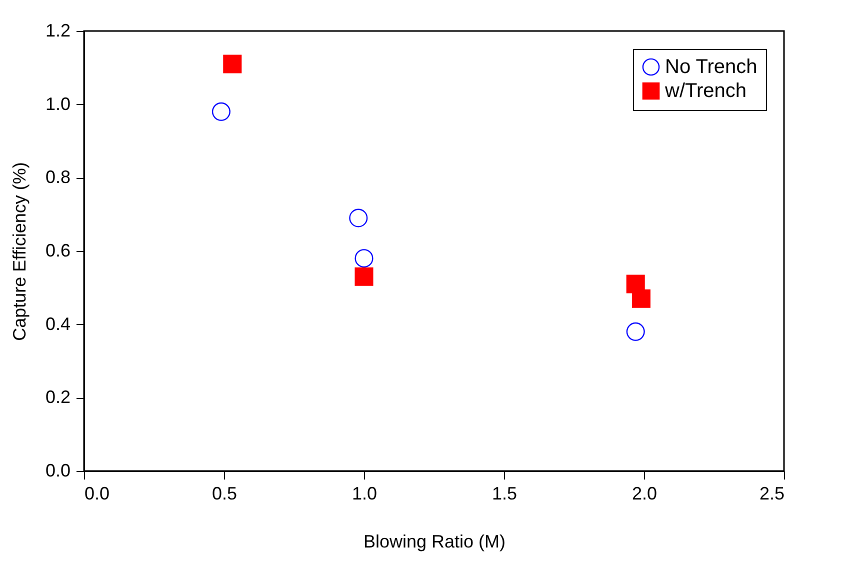 This screenshot has width=860, height=571. Describe the element at coordinates (19, 251) in the screenshot. I see `y-axis-title: Capture Efficiency (%)` at that location.